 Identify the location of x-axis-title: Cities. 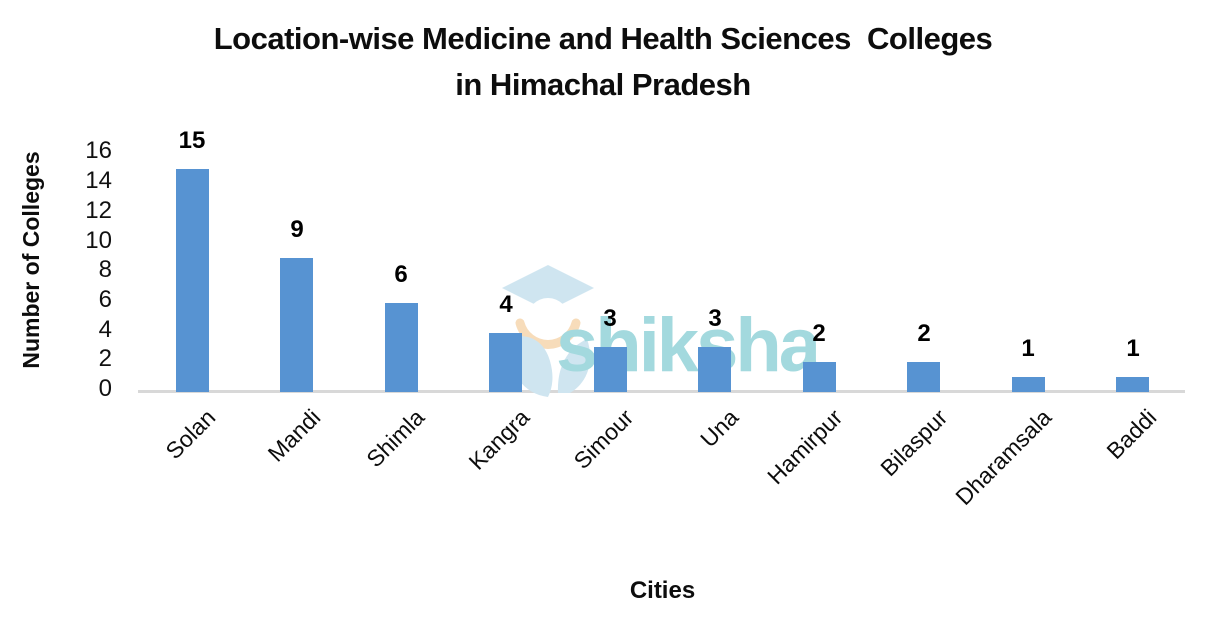
(662, 590).